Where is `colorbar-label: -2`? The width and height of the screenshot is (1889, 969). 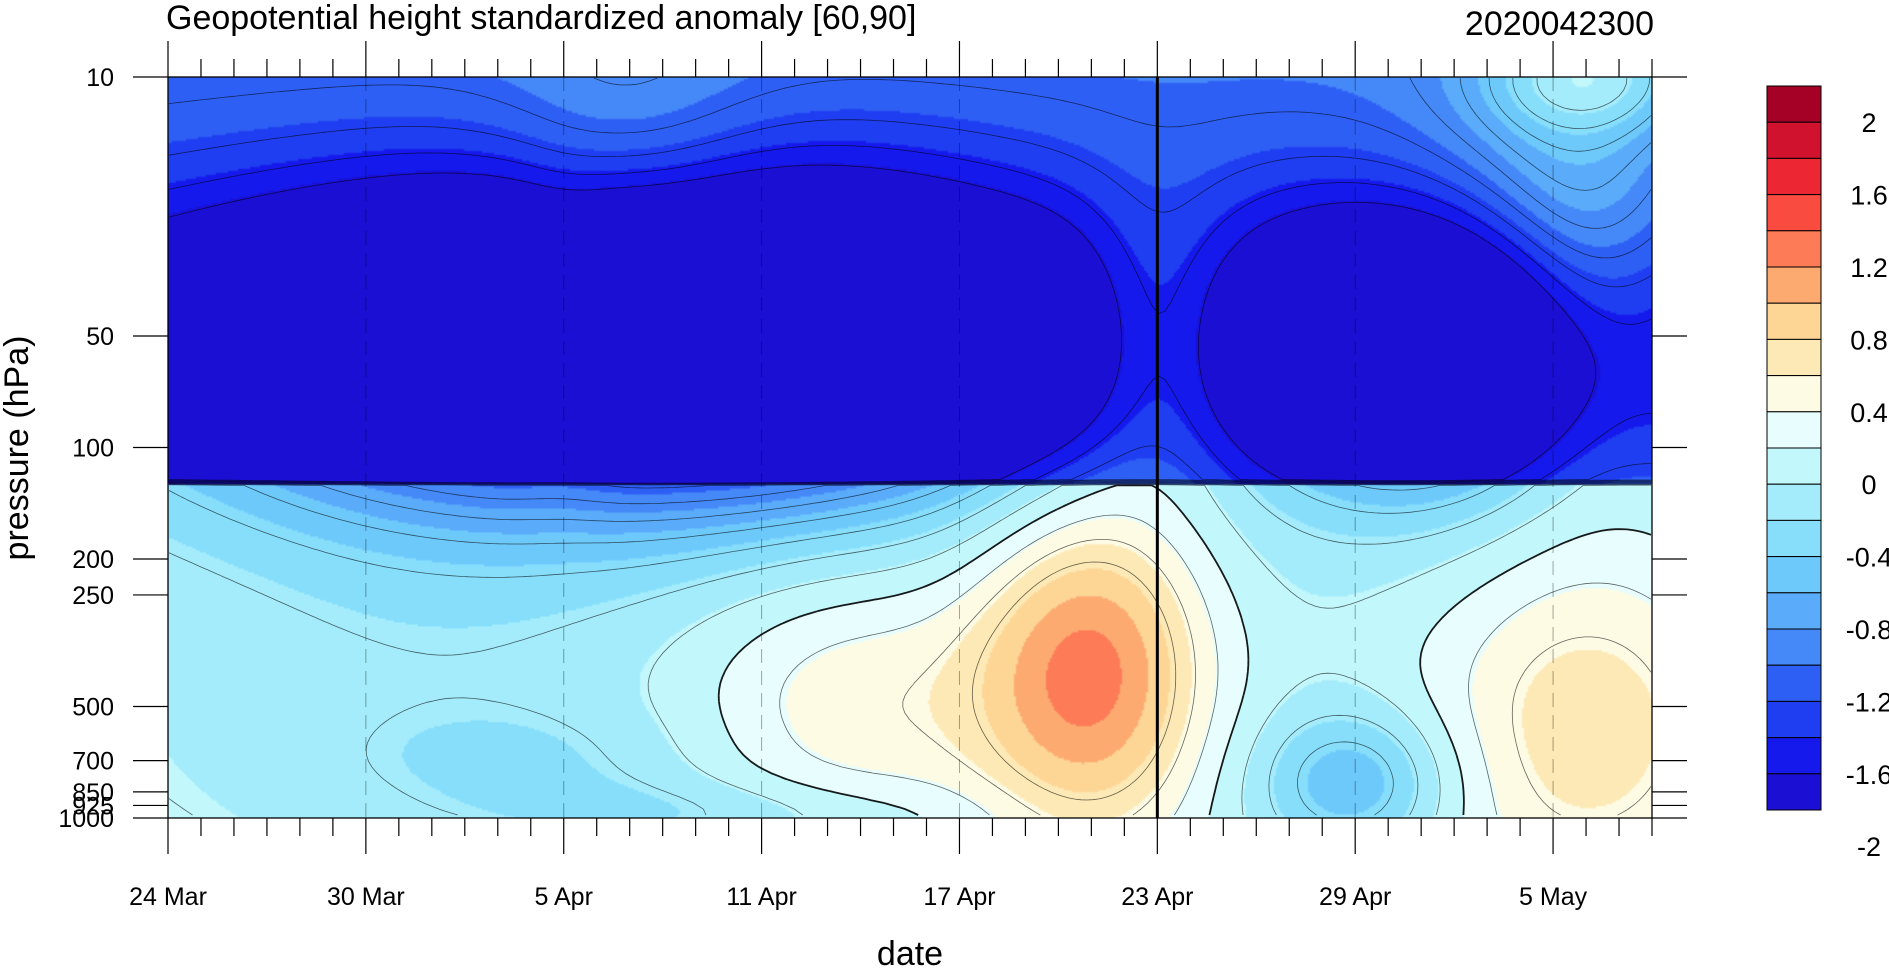 colorbar-label: -2 is located at coordinates (1869, 847).